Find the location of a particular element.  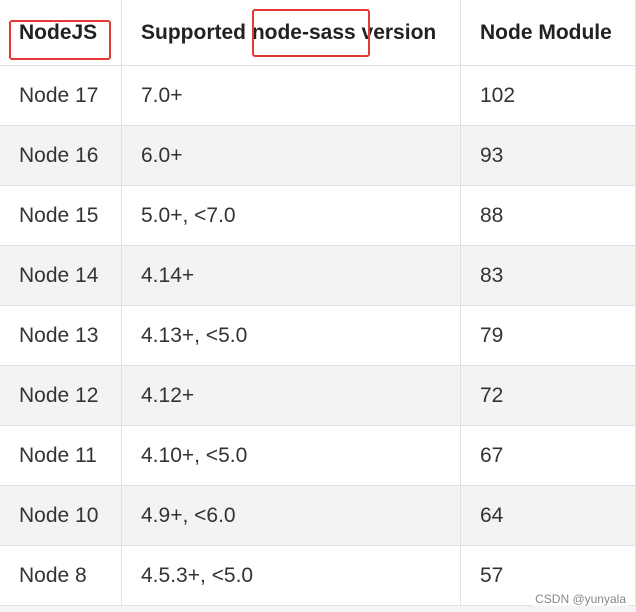

table-cell: Node 15 is located at coordinates (61, 216).